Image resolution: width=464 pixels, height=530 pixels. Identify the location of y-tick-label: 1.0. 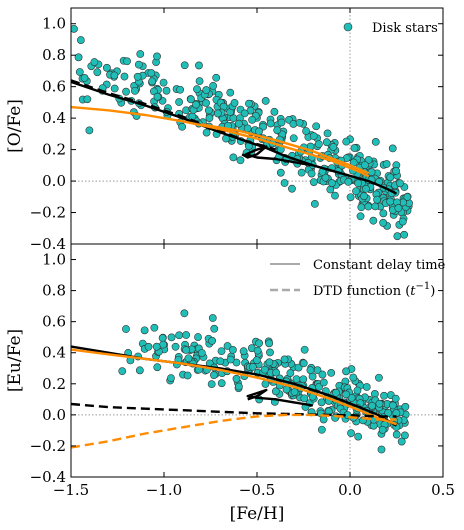
(54, 24).